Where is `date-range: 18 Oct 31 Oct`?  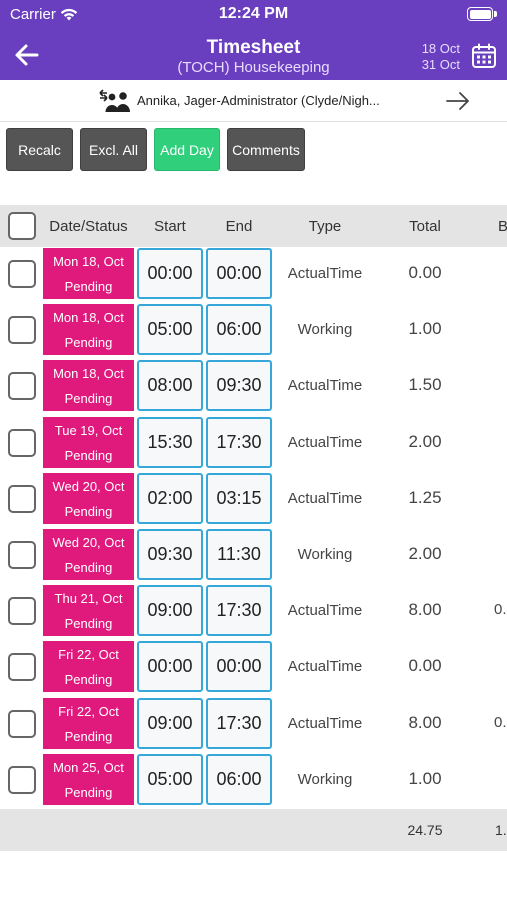 date-range: 18 Oct 31 Oct is located at coordinates (441, 57).